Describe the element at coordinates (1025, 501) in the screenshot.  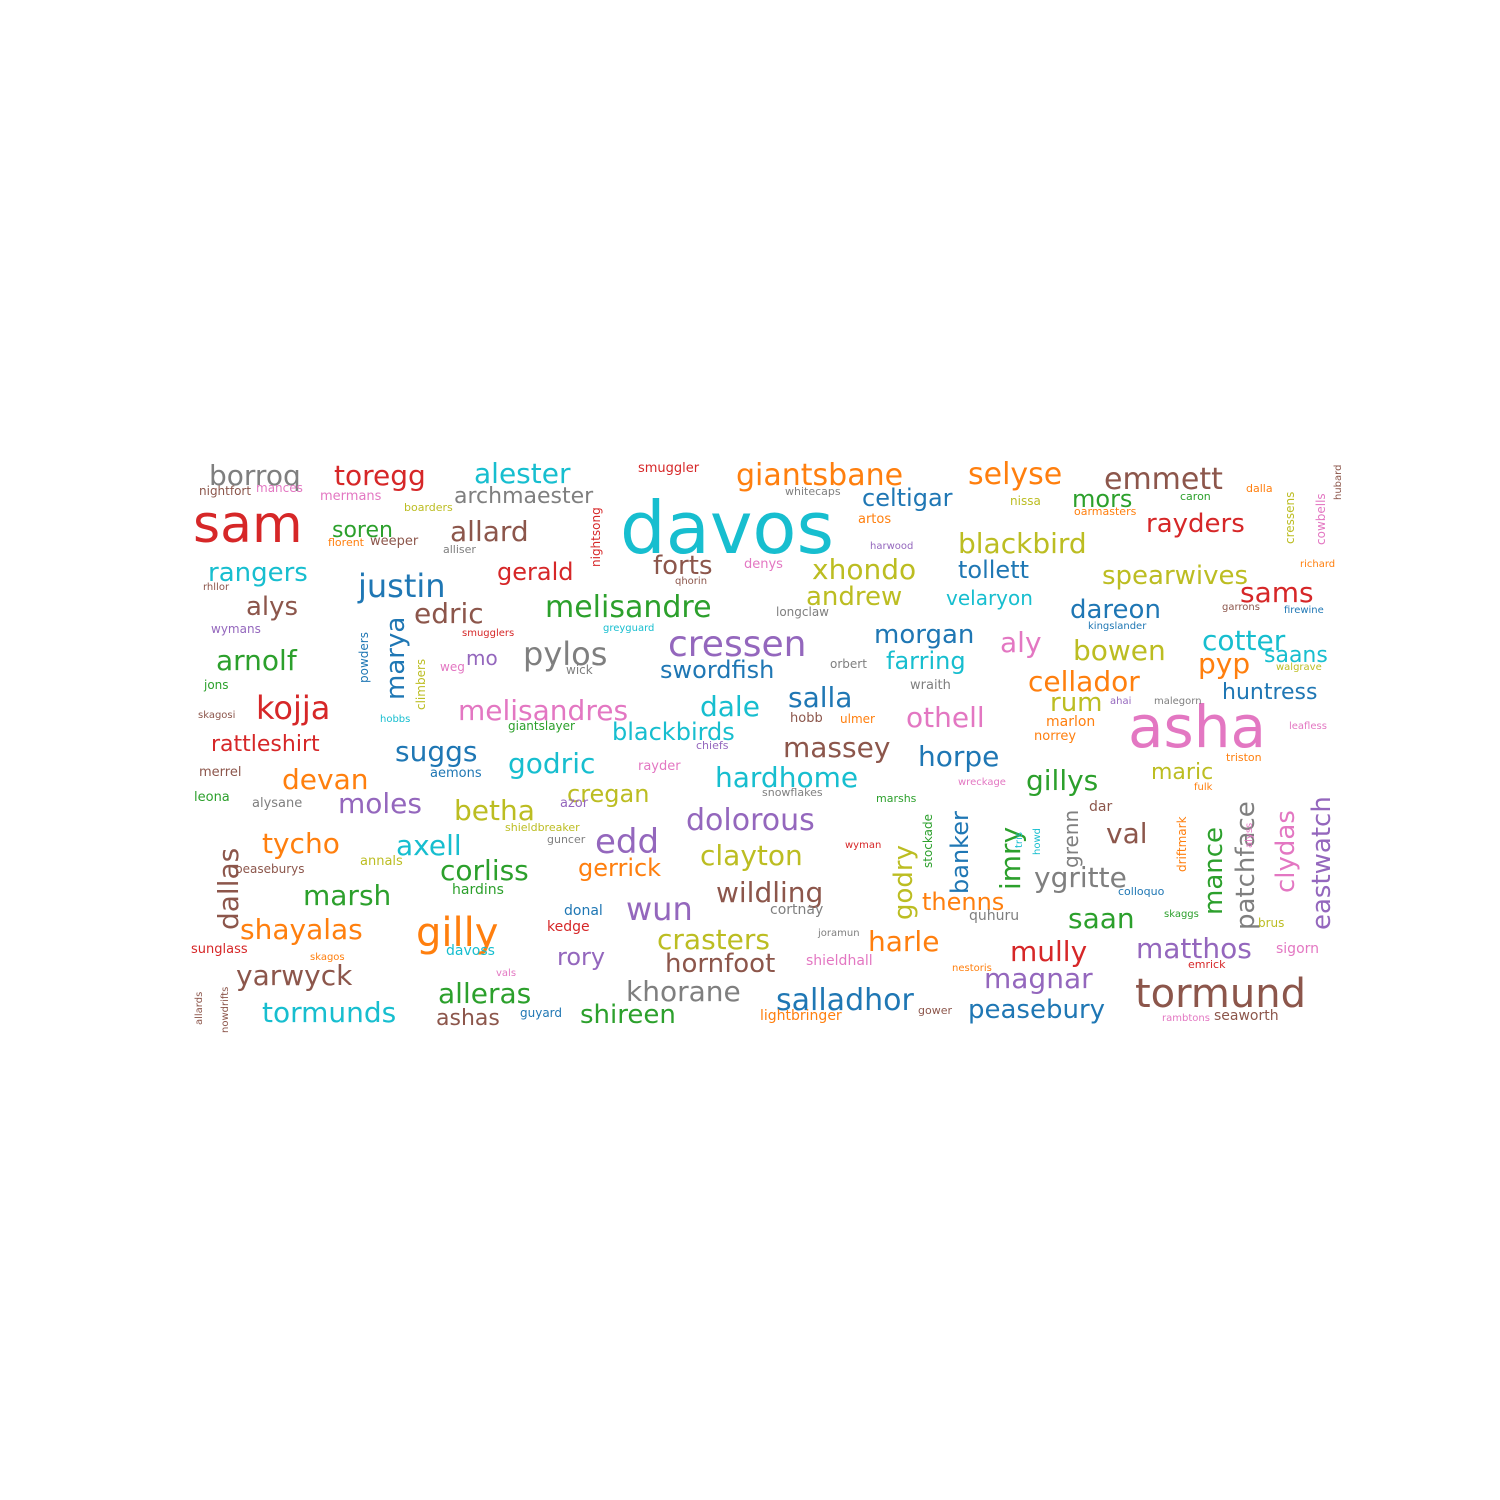
I see `word-nissa: nissa` at that location.